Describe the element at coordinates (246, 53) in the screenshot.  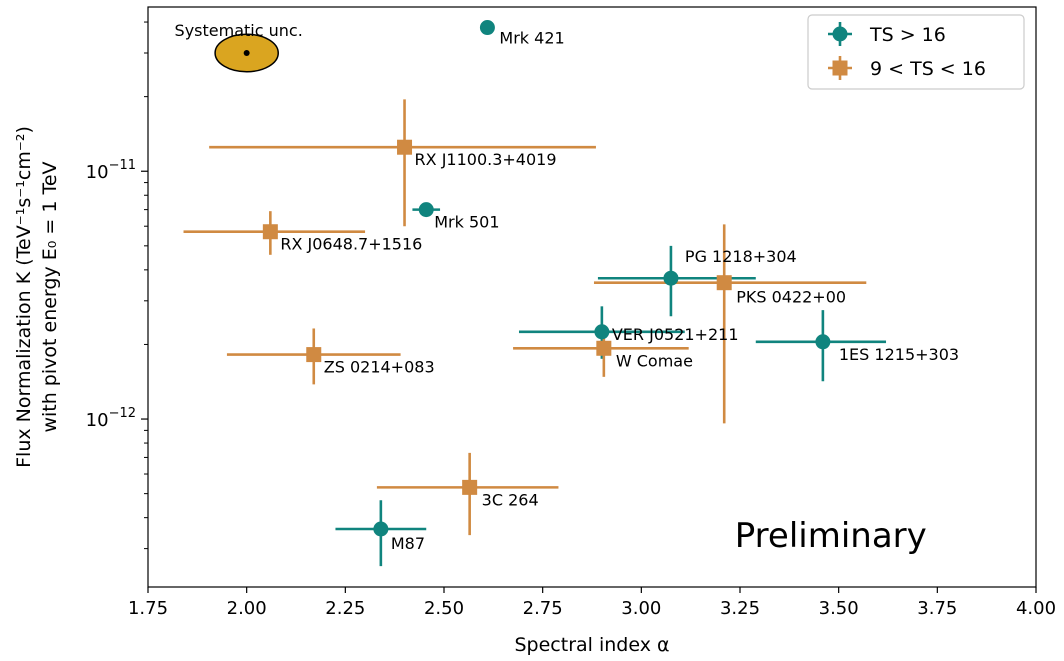
I see `systematic-center-dot` at that location.